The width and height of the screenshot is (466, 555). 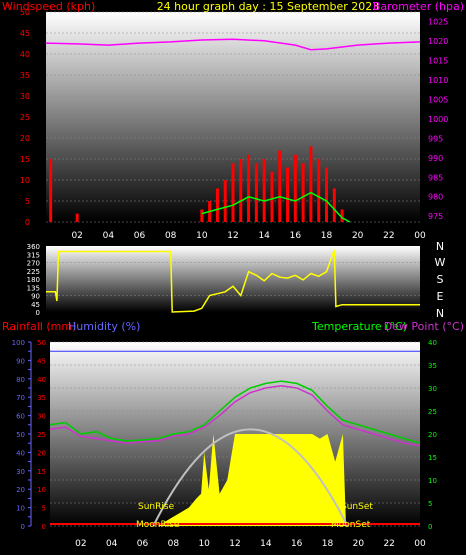 What do you see at coordinates (435, 177) in the screenshot?
I see `baro-tick-label: 985` at bounding box center [435, 177].